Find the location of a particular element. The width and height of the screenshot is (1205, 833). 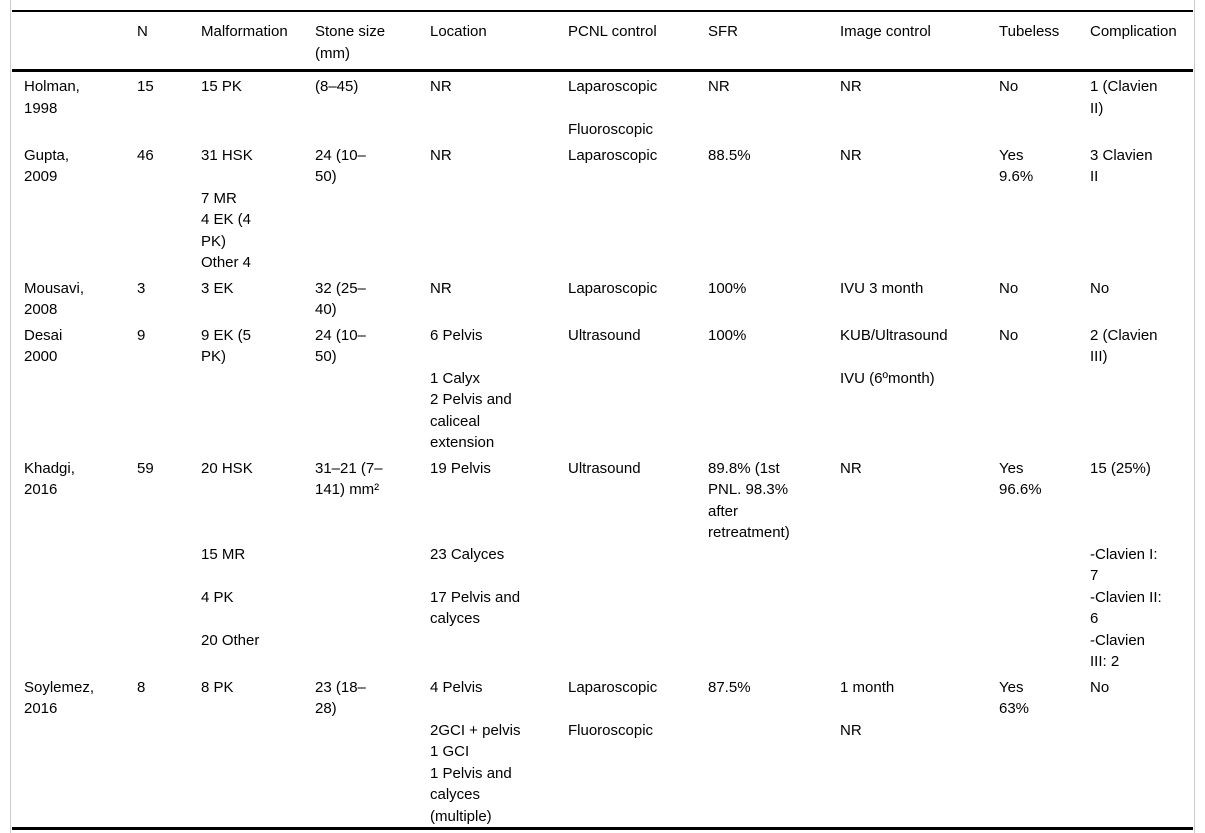

cell-tubeless: Yes 9.6% is located at coordinates (1032, 207).